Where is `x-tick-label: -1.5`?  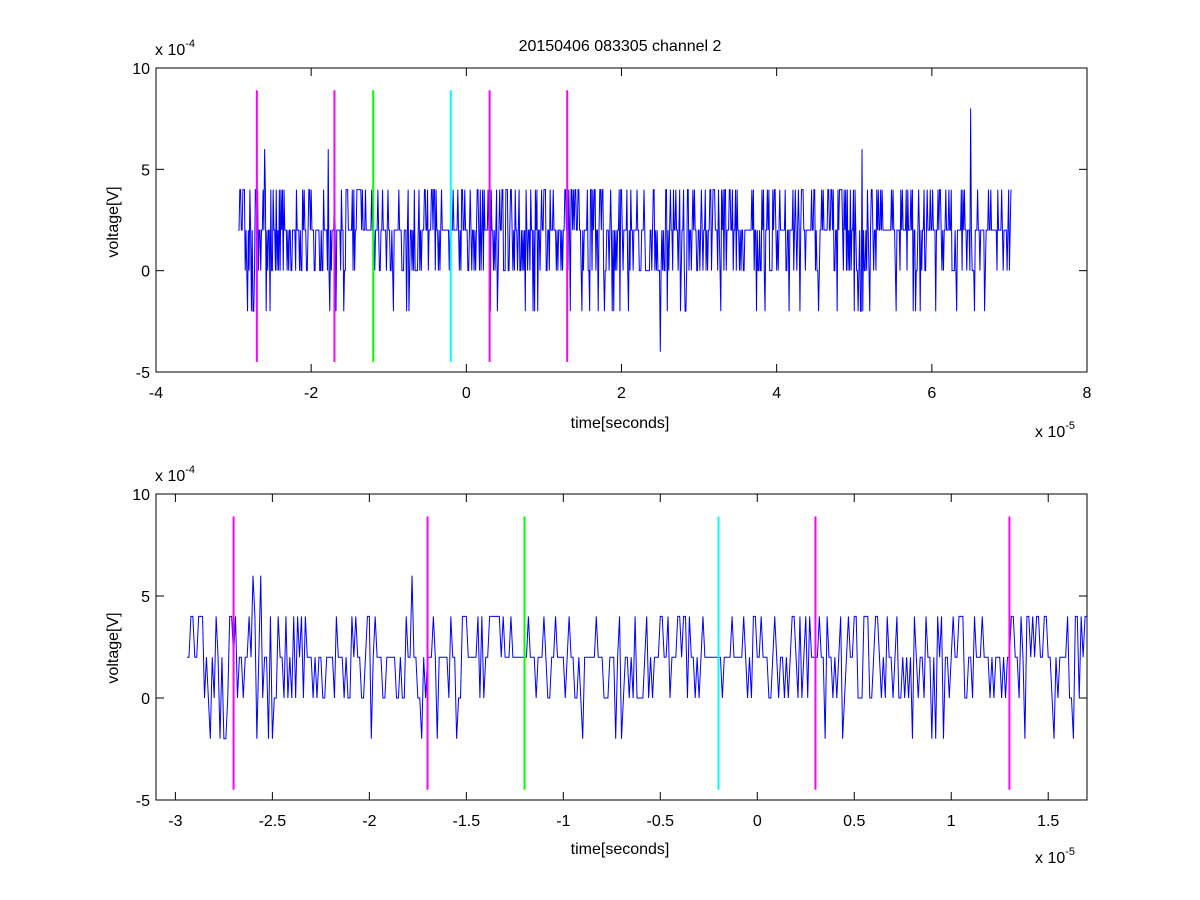
x-tick-label: -1.5 is located at coordinates (467, 821).